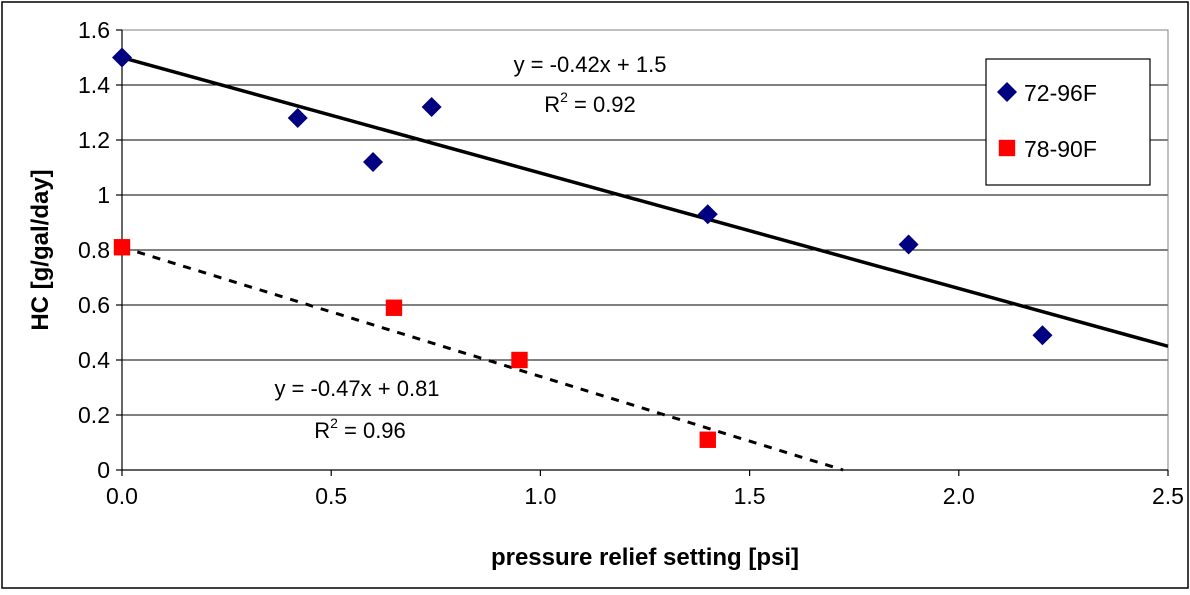 The height and width of the screenshot is (595, 1190). What do you see at coordinates (94, 415) in the screenshot?
I see `y-tick-label: 0.2` at bounding box center [94, 415].